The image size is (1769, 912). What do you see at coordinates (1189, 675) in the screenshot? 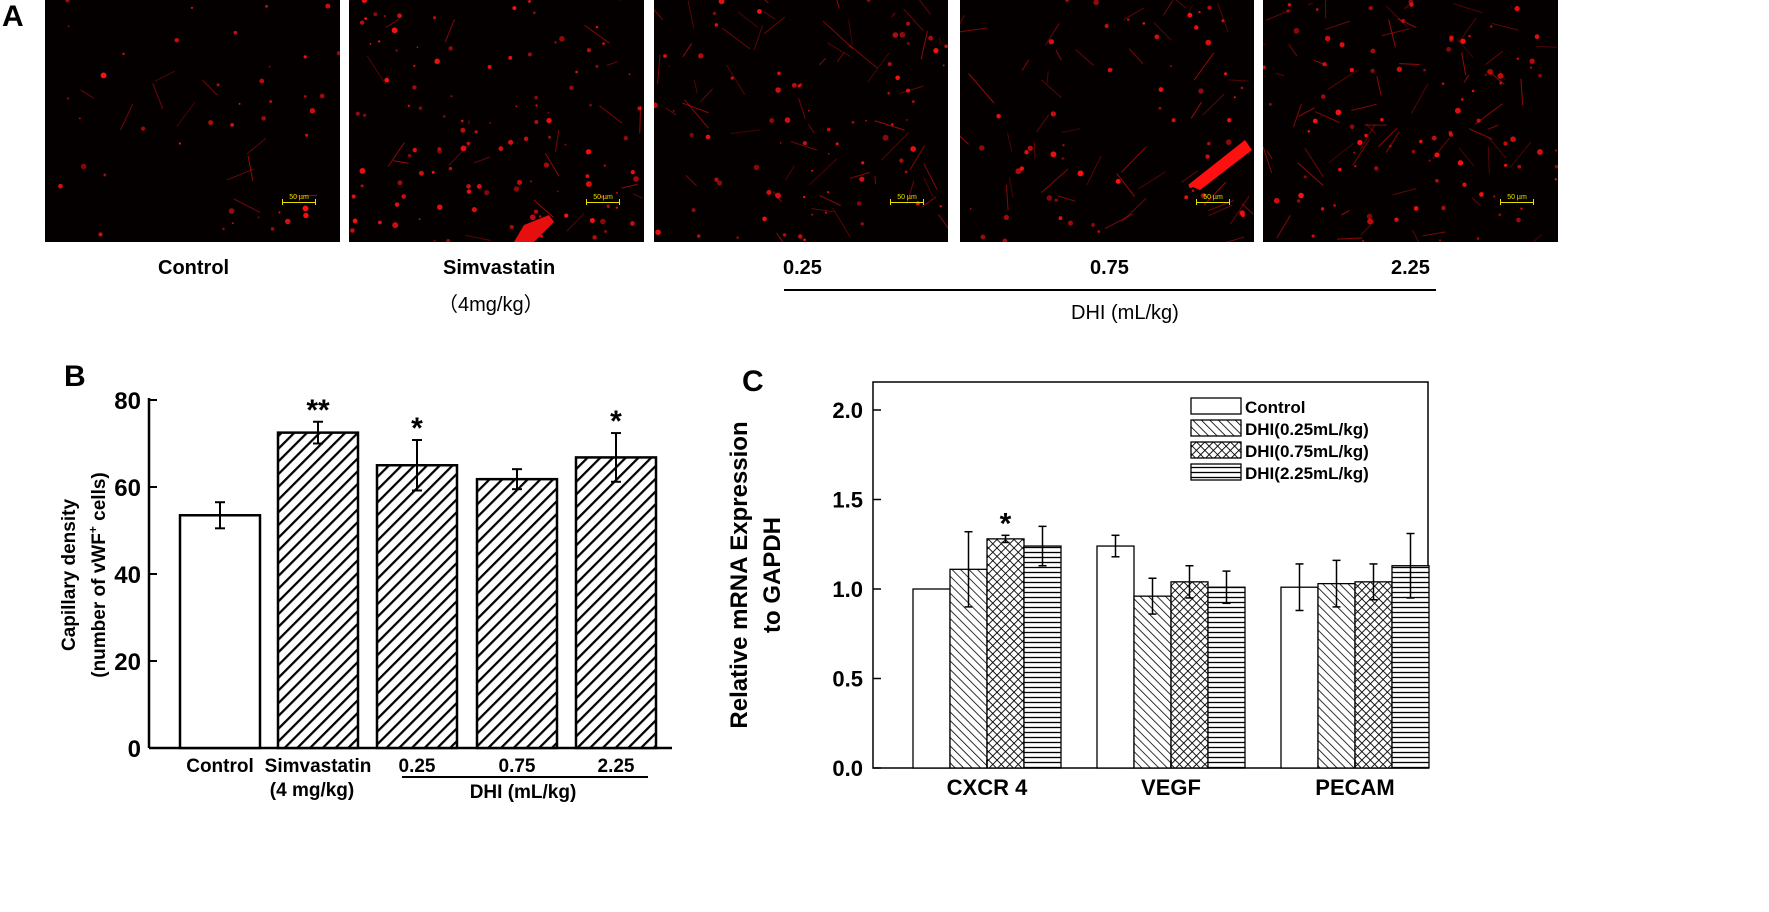
I see `bar-vegf-s2` at bounding box center [1189, 675].